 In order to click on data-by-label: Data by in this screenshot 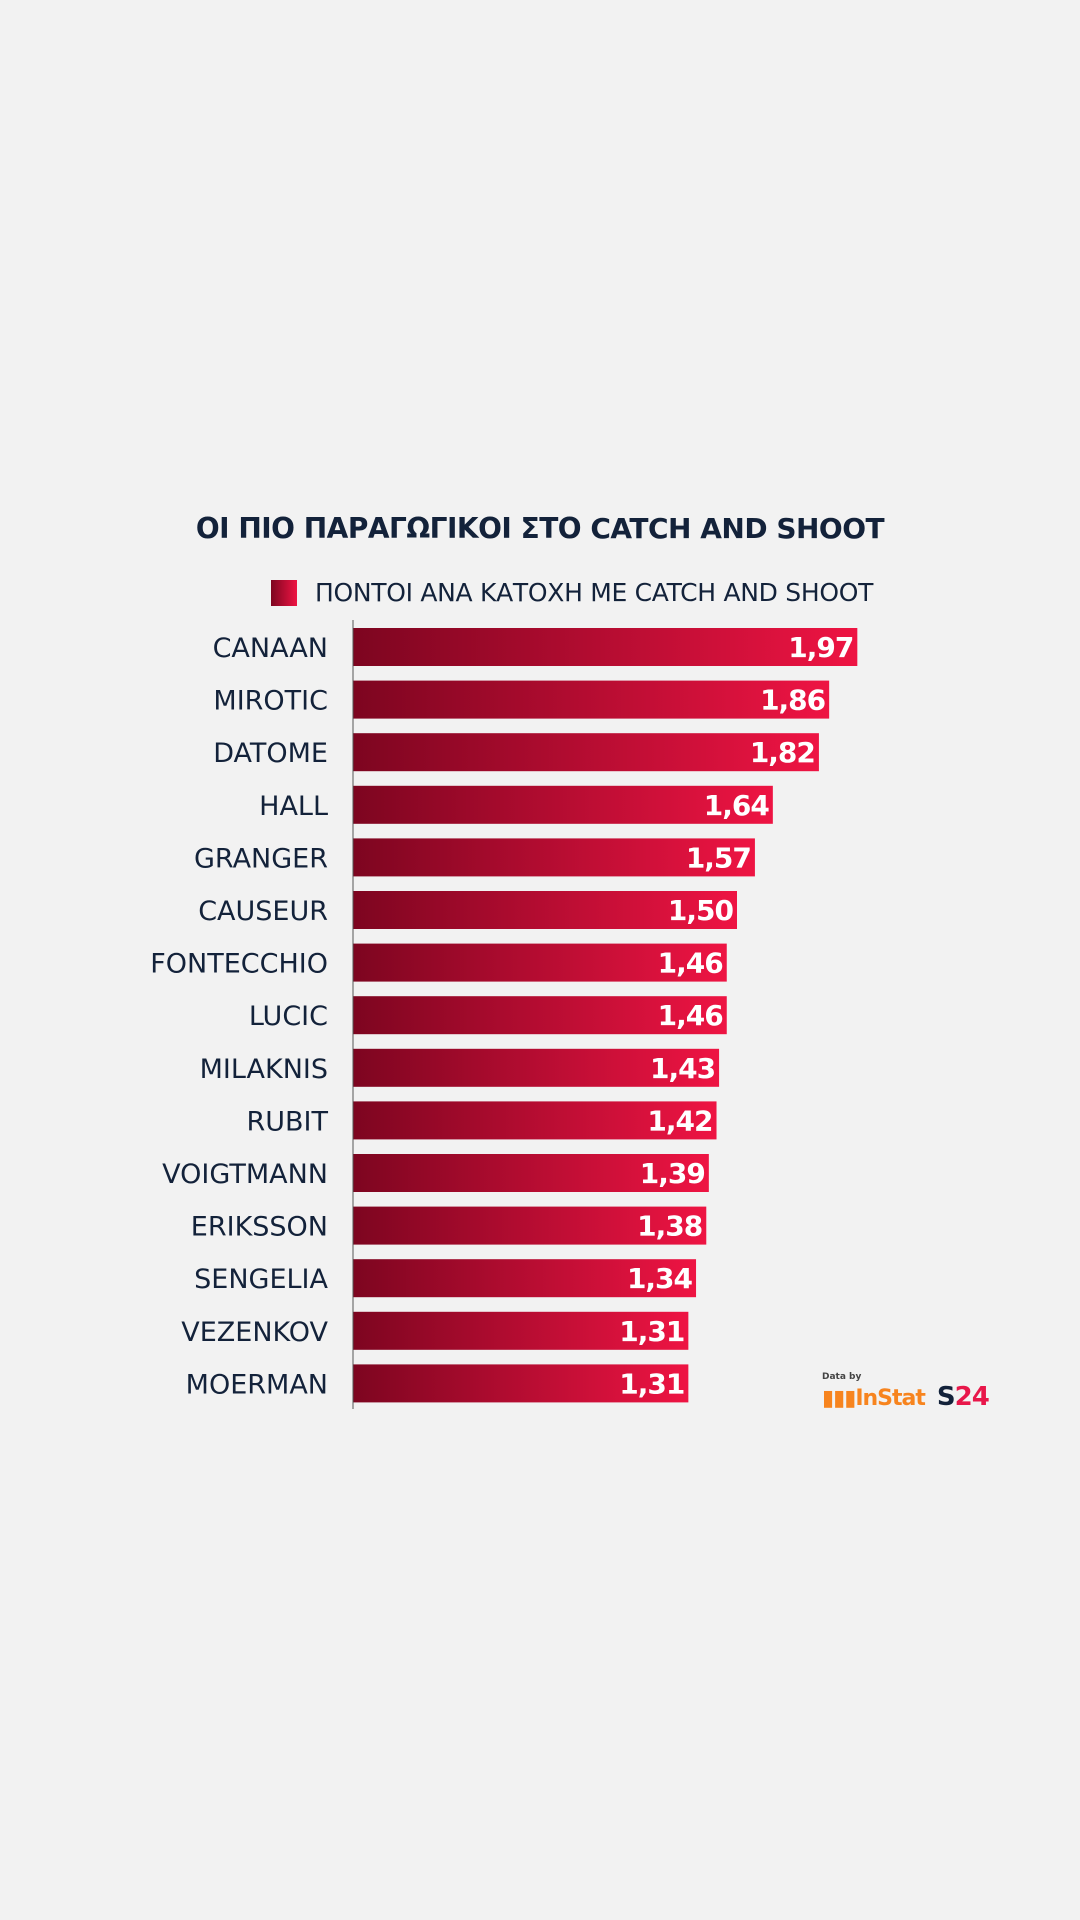, I will do `click(842, 1377)`.